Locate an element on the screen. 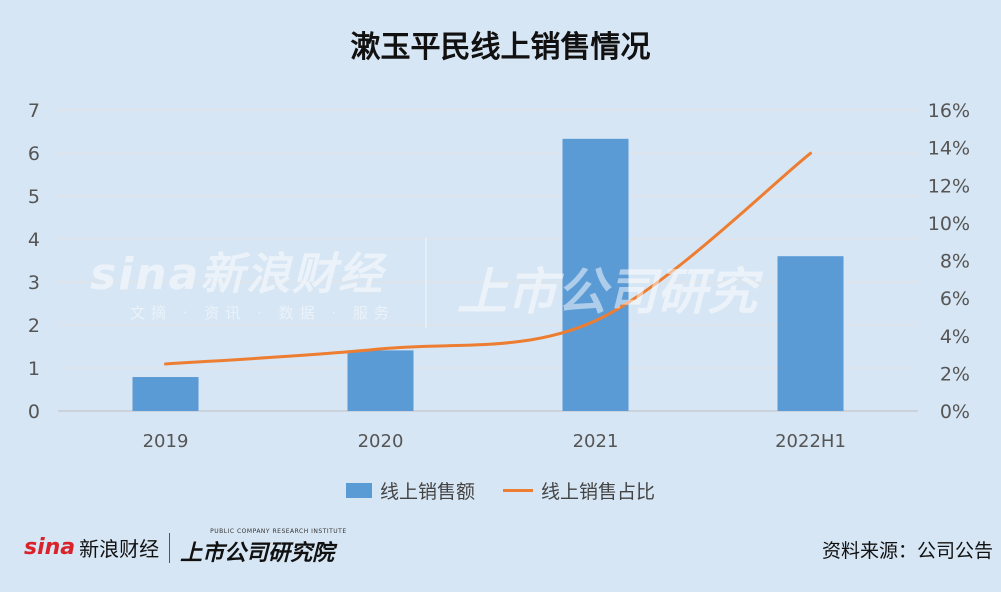 The height and width of the screenshot is (592, 1001). y-right-tick-label: 8% is located at coordinates (955, 262).